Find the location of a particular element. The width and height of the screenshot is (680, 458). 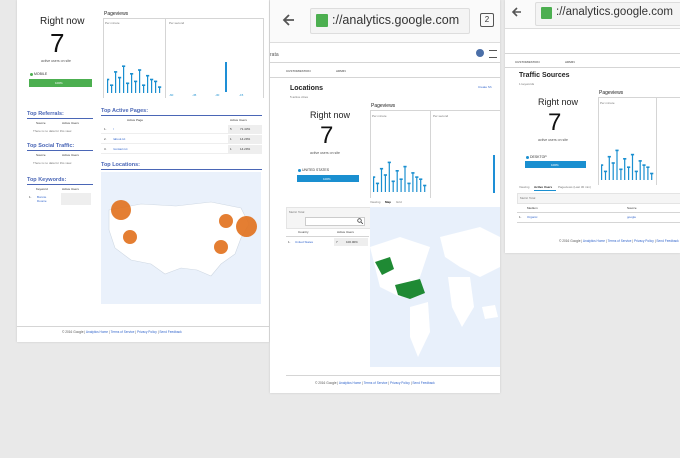

page-idx: 3. is located at coordinates (105, 149).